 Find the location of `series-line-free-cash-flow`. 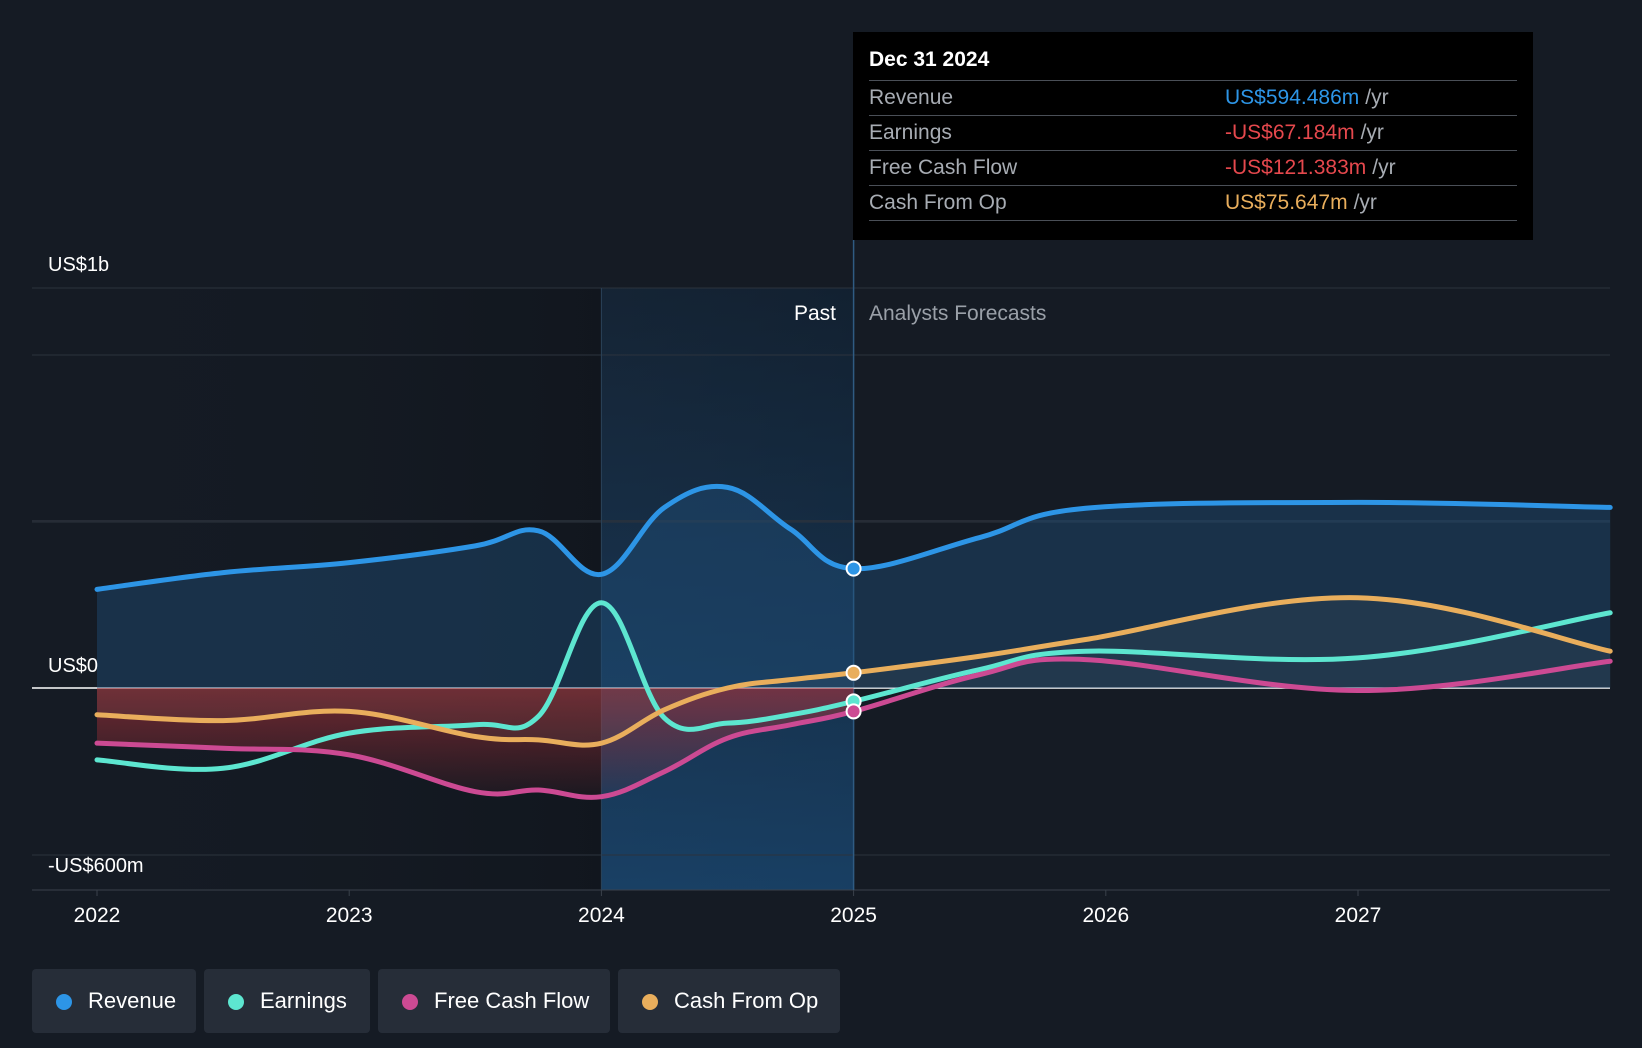

series-line-free-cash-flow is located at coordinates (853, 728).